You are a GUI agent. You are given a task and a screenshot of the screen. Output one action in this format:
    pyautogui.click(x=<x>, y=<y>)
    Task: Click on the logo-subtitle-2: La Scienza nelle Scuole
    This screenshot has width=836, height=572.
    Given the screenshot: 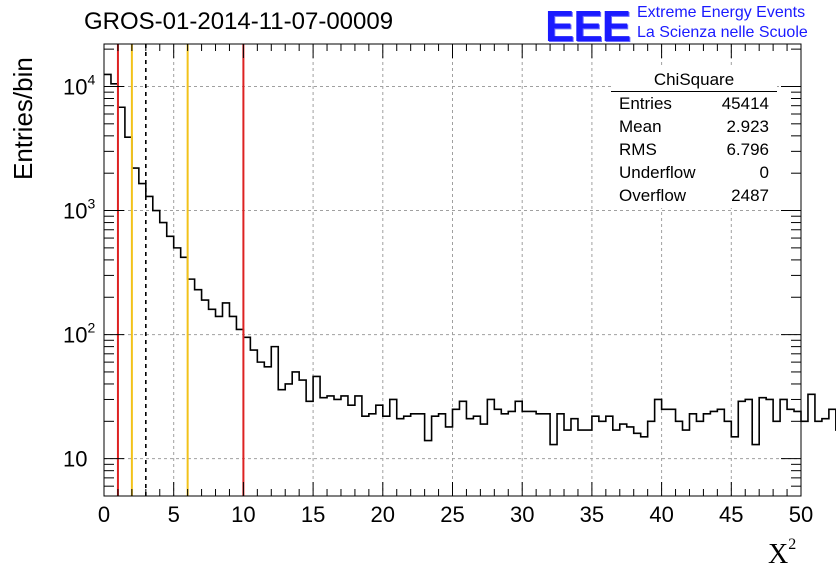 What is the action you would take?
    pyautogui.click(x=722, y=32)
    